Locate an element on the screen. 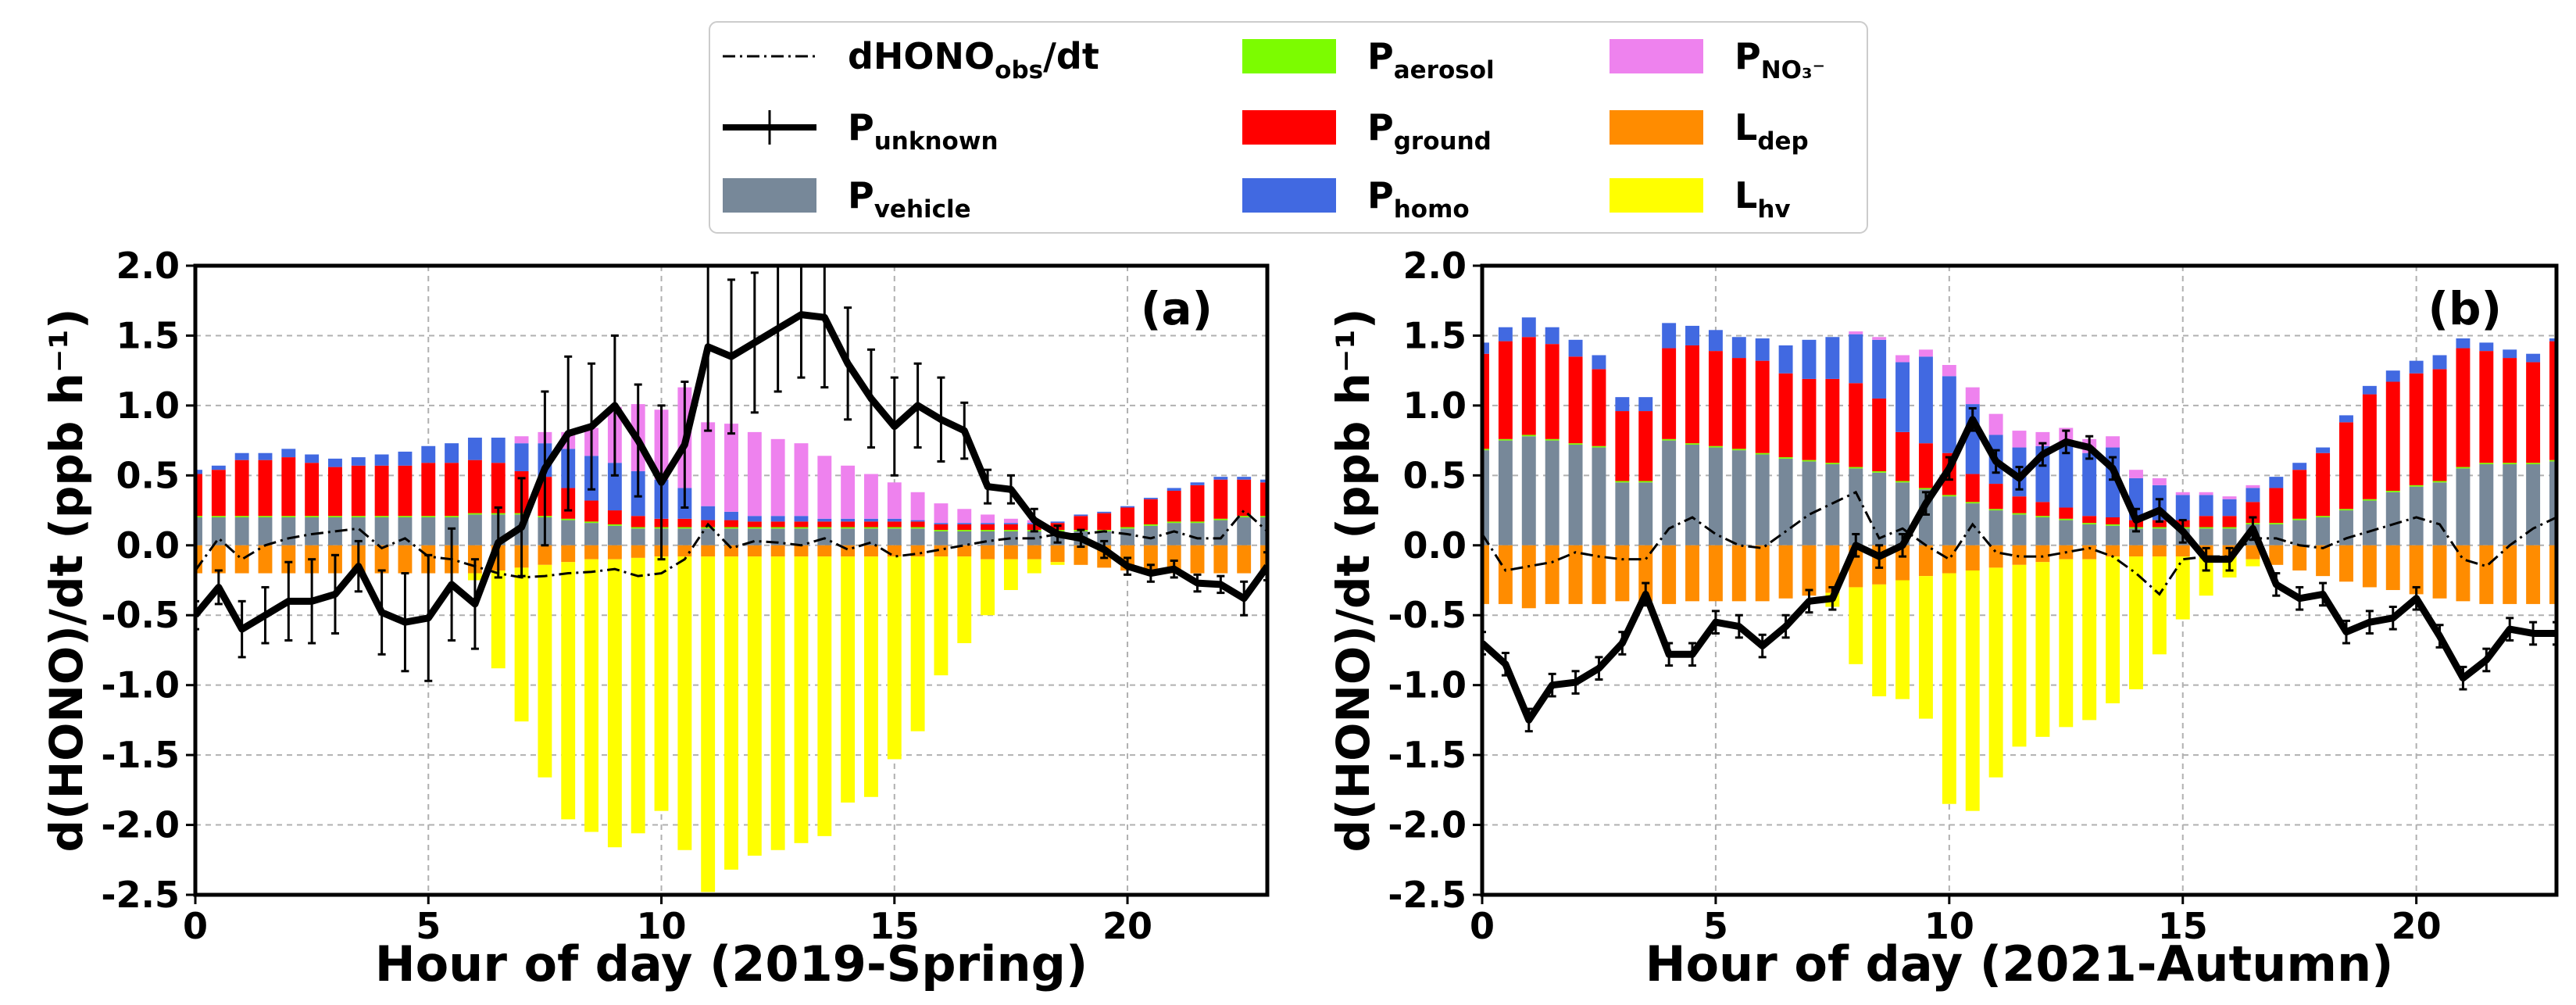  y-tick-label: 0.0 is located at coordinates (148, 545).